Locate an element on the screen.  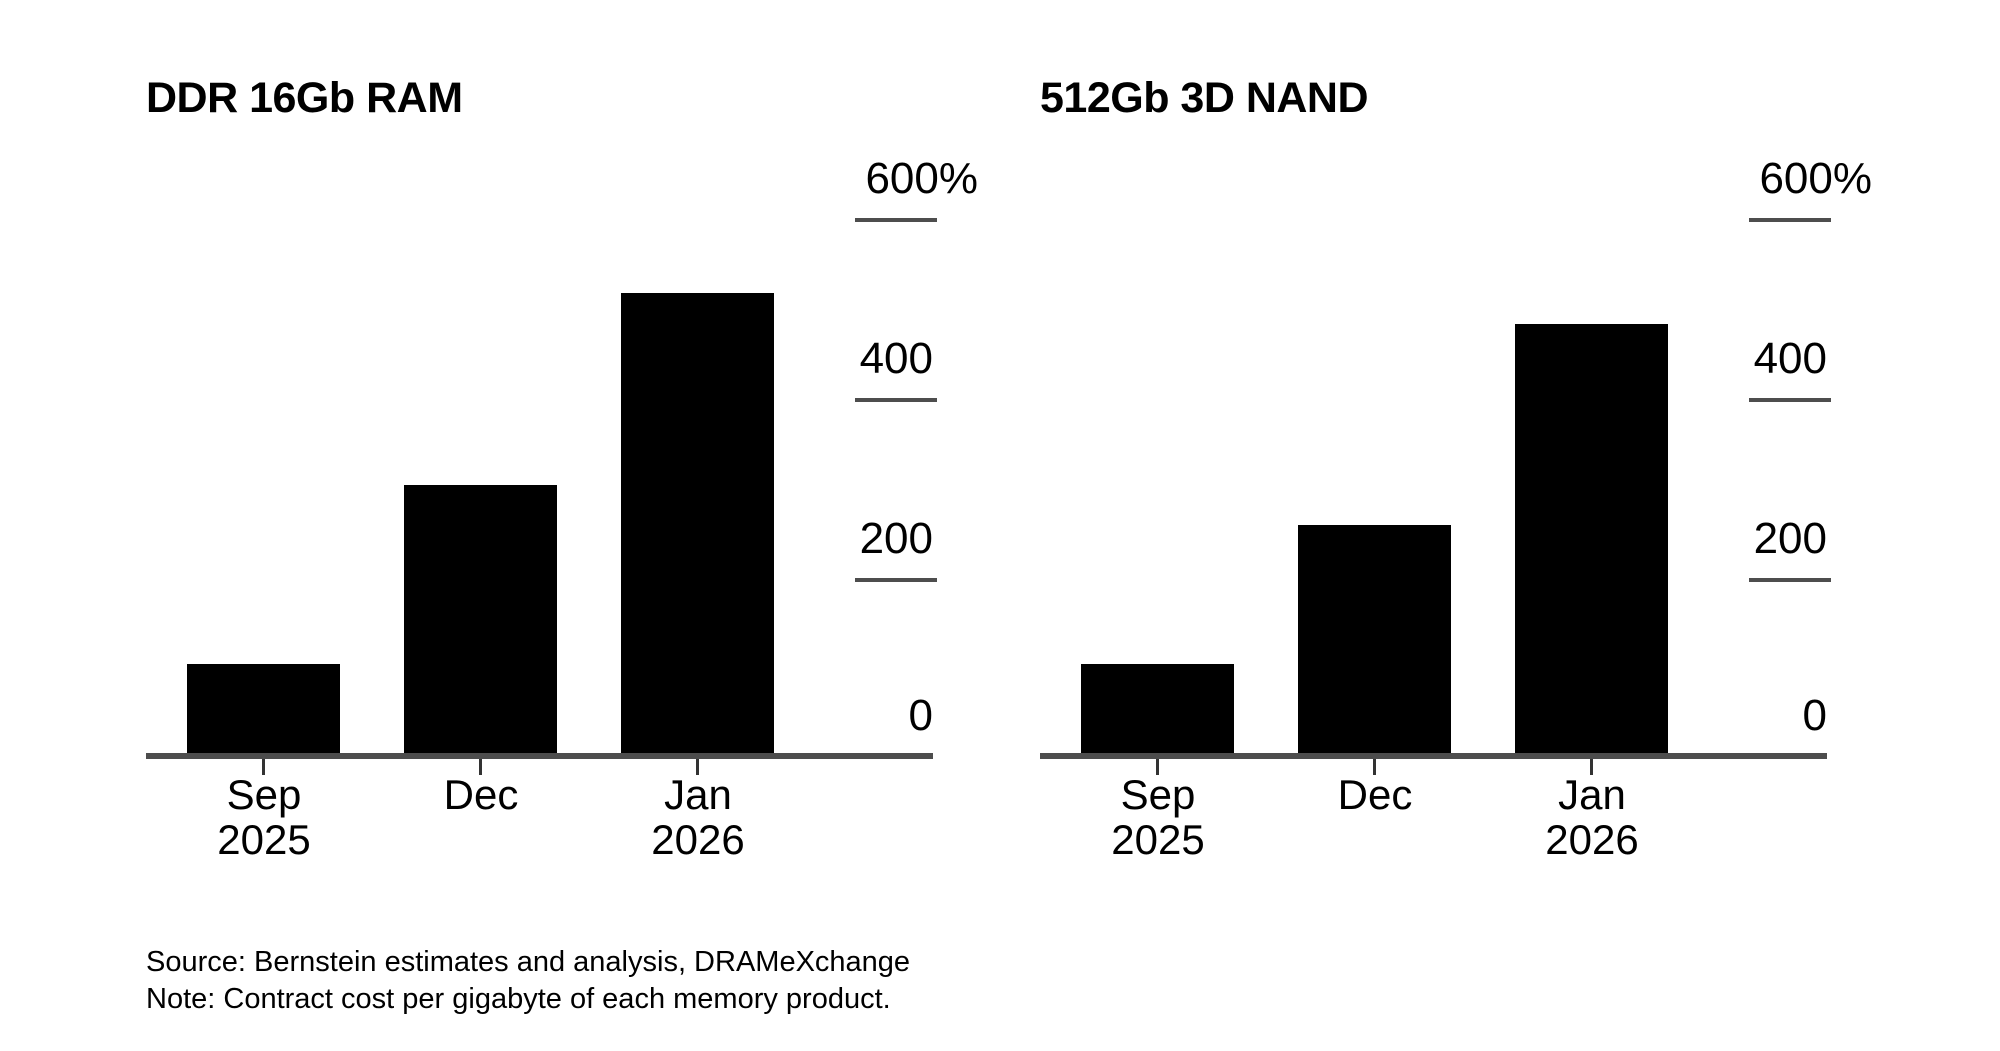
chart-title: DDR 16Gb RAM is located at coordinates (304, 98).